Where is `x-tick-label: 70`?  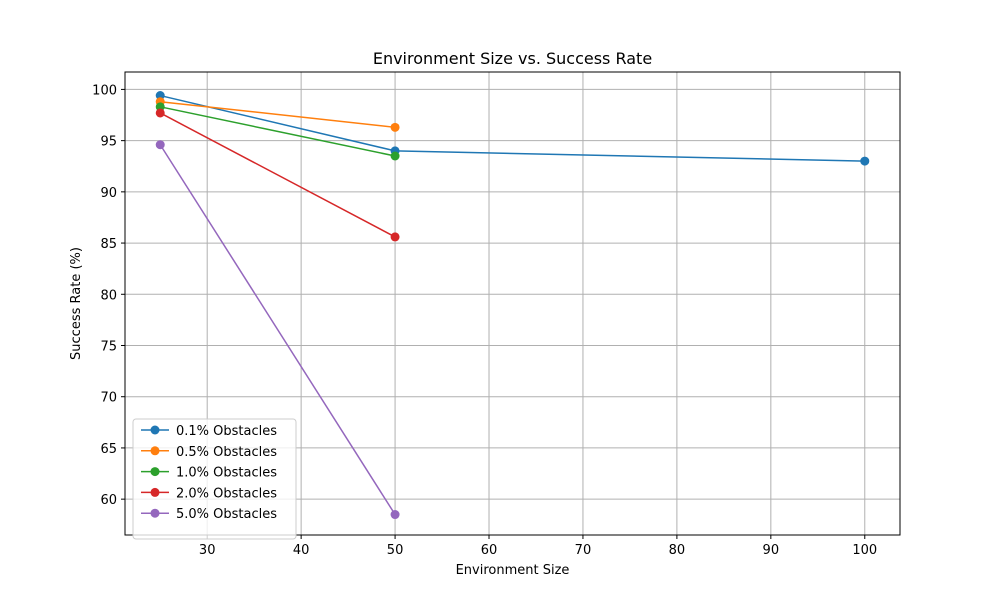
x-tick-label: 70 is located at coordinates (583, 550).